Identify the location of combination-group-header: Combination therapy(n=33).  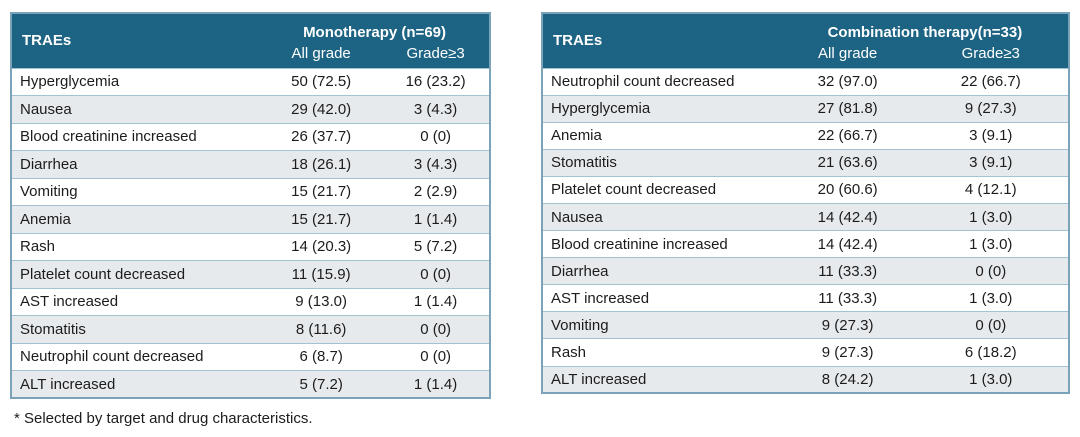
(925, 28).